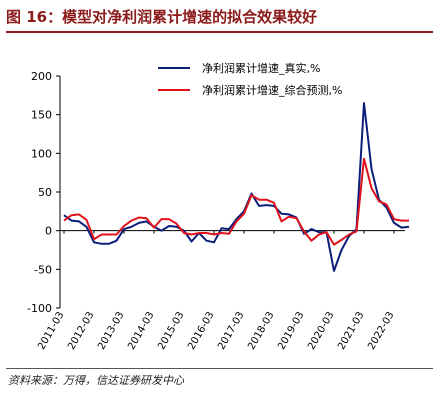  Describe the element at coordinates (81, 331) in the screenshot. I see `x-tick-label: 2012-03` at that location.